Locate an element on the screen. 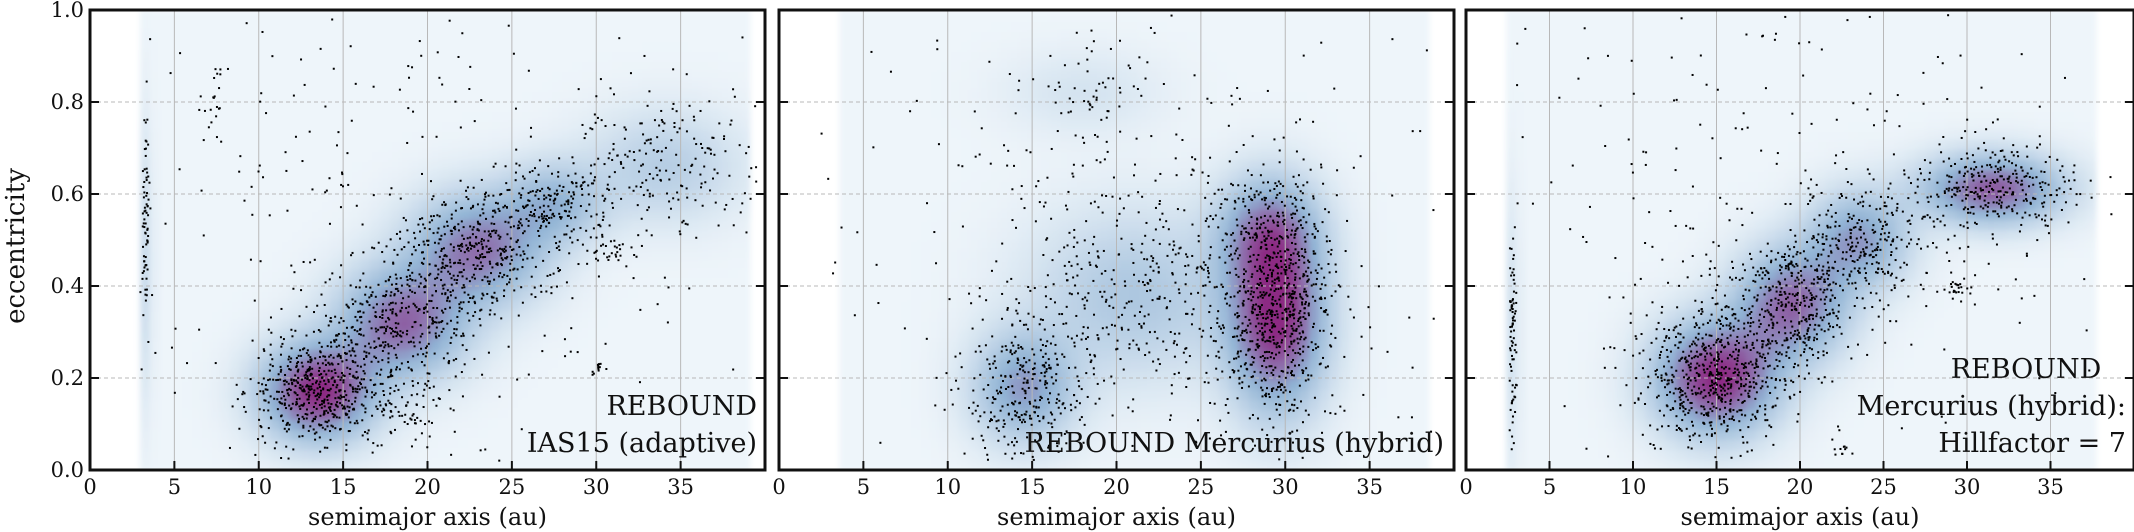 The height and width of the screenshot is (532, 2134). annotation-line: IAS15 (adaptive) is located at coordinates (642, 443).